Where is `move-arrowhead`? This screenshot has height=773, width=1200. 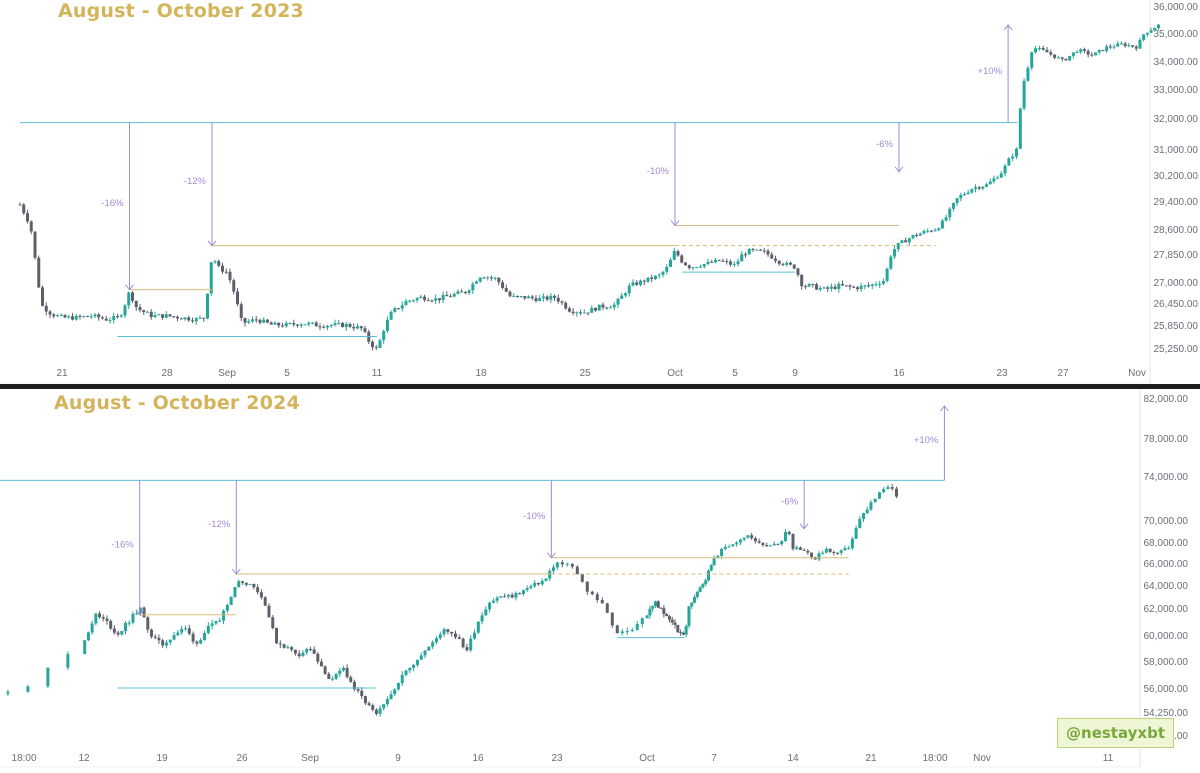
move-arrowhead is located at coordinates (140, 612).